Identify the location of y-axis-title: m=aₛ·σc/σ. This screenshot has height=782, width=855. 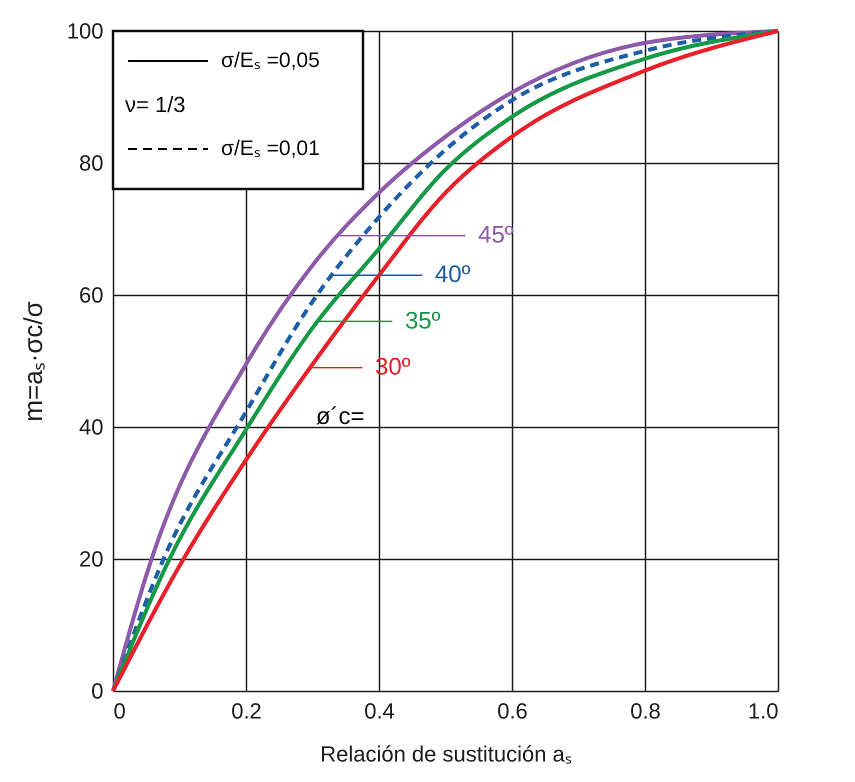
(33, 361).